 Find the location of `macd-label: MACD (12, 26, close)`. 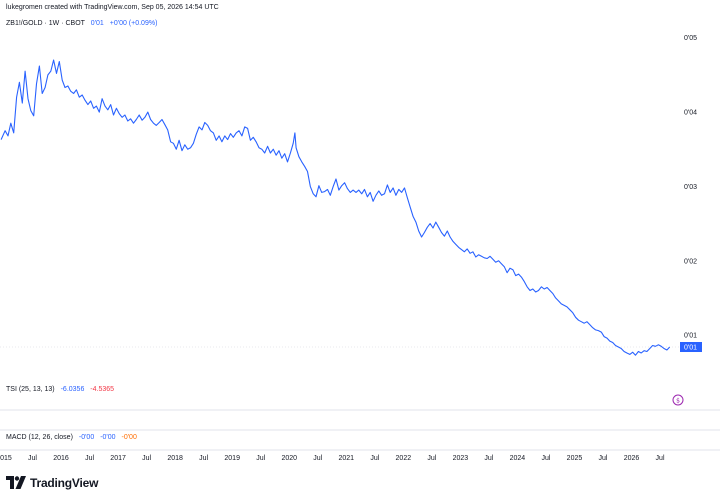

macd-label: MACD (12, 26, close) is located at coordinates (39, 437).